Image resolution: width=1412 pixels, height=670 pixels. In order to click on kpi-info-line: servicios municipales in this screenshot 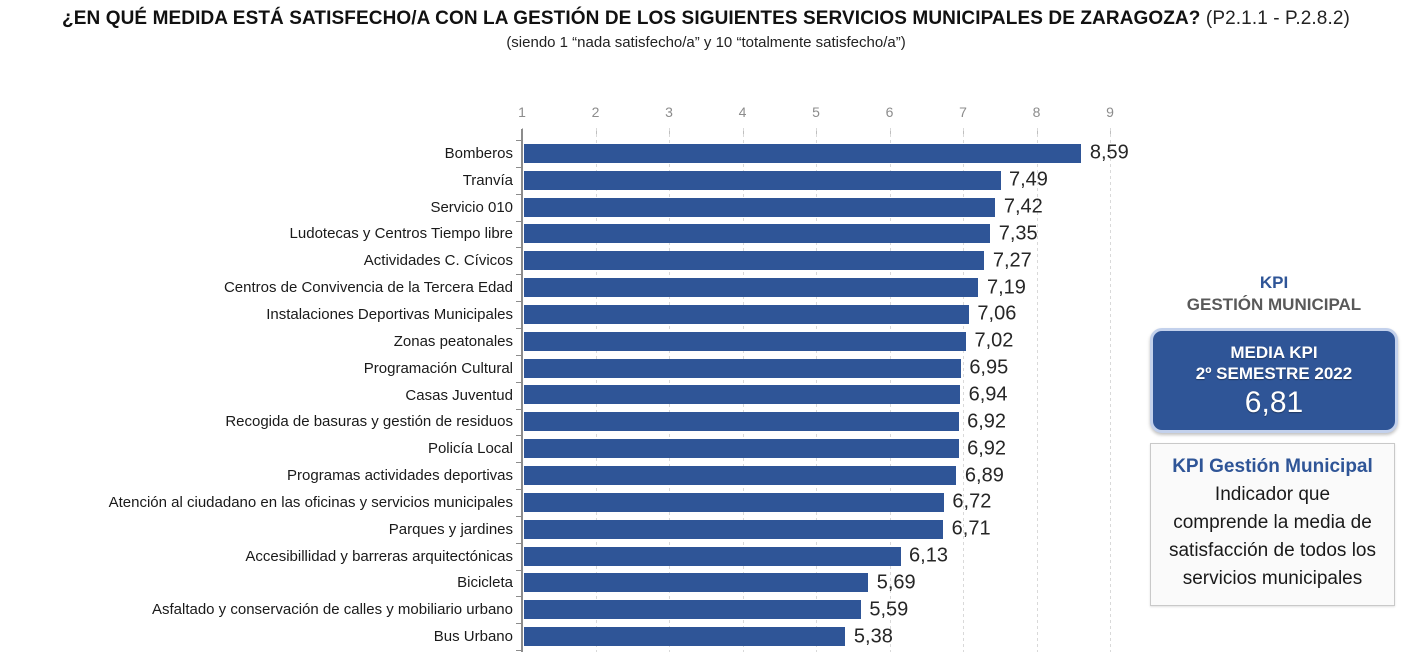, I will do `click(1272, 578)`.